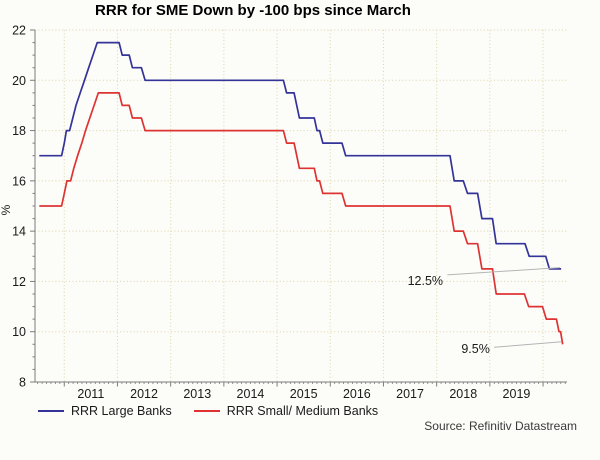 The height and width of the screenshot is (460, 600). What do you see at coordinates (6, 209) in the screenshot?
I see `y-axis-unit-label: %` at bounding box center [6, 209].